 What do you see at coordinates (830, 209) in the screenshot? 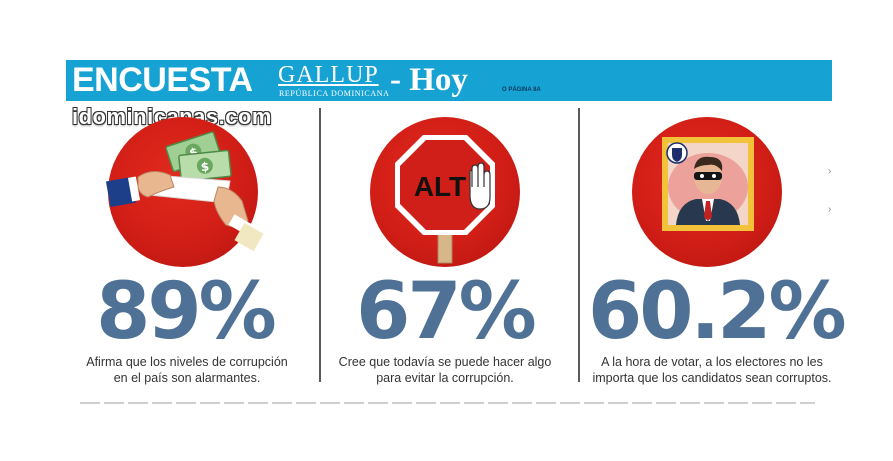
I see `edge-tick-mark-2: ›` at bounding box center [830, 209].